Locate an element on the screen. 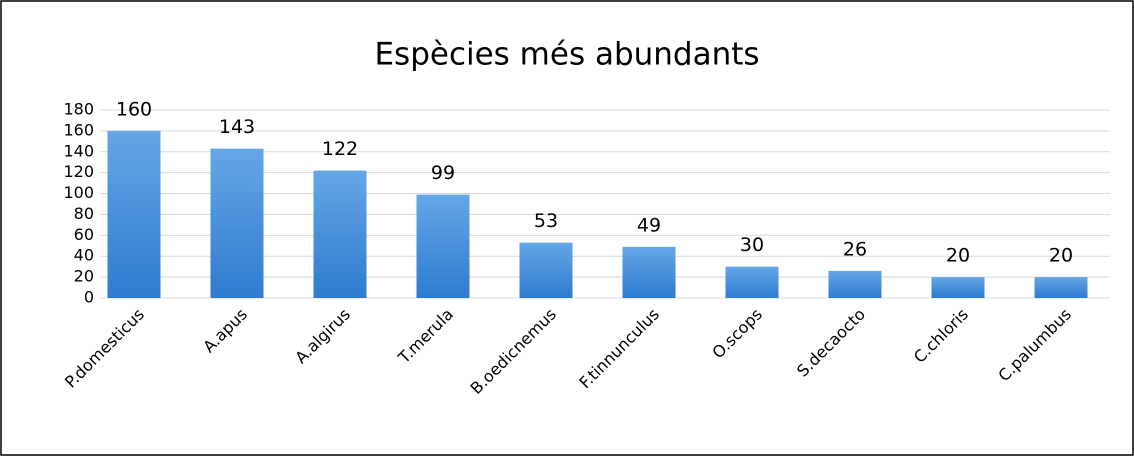 The image size is (1134, 456). y-tick-label: 0 is located at coordinates (89, 297).